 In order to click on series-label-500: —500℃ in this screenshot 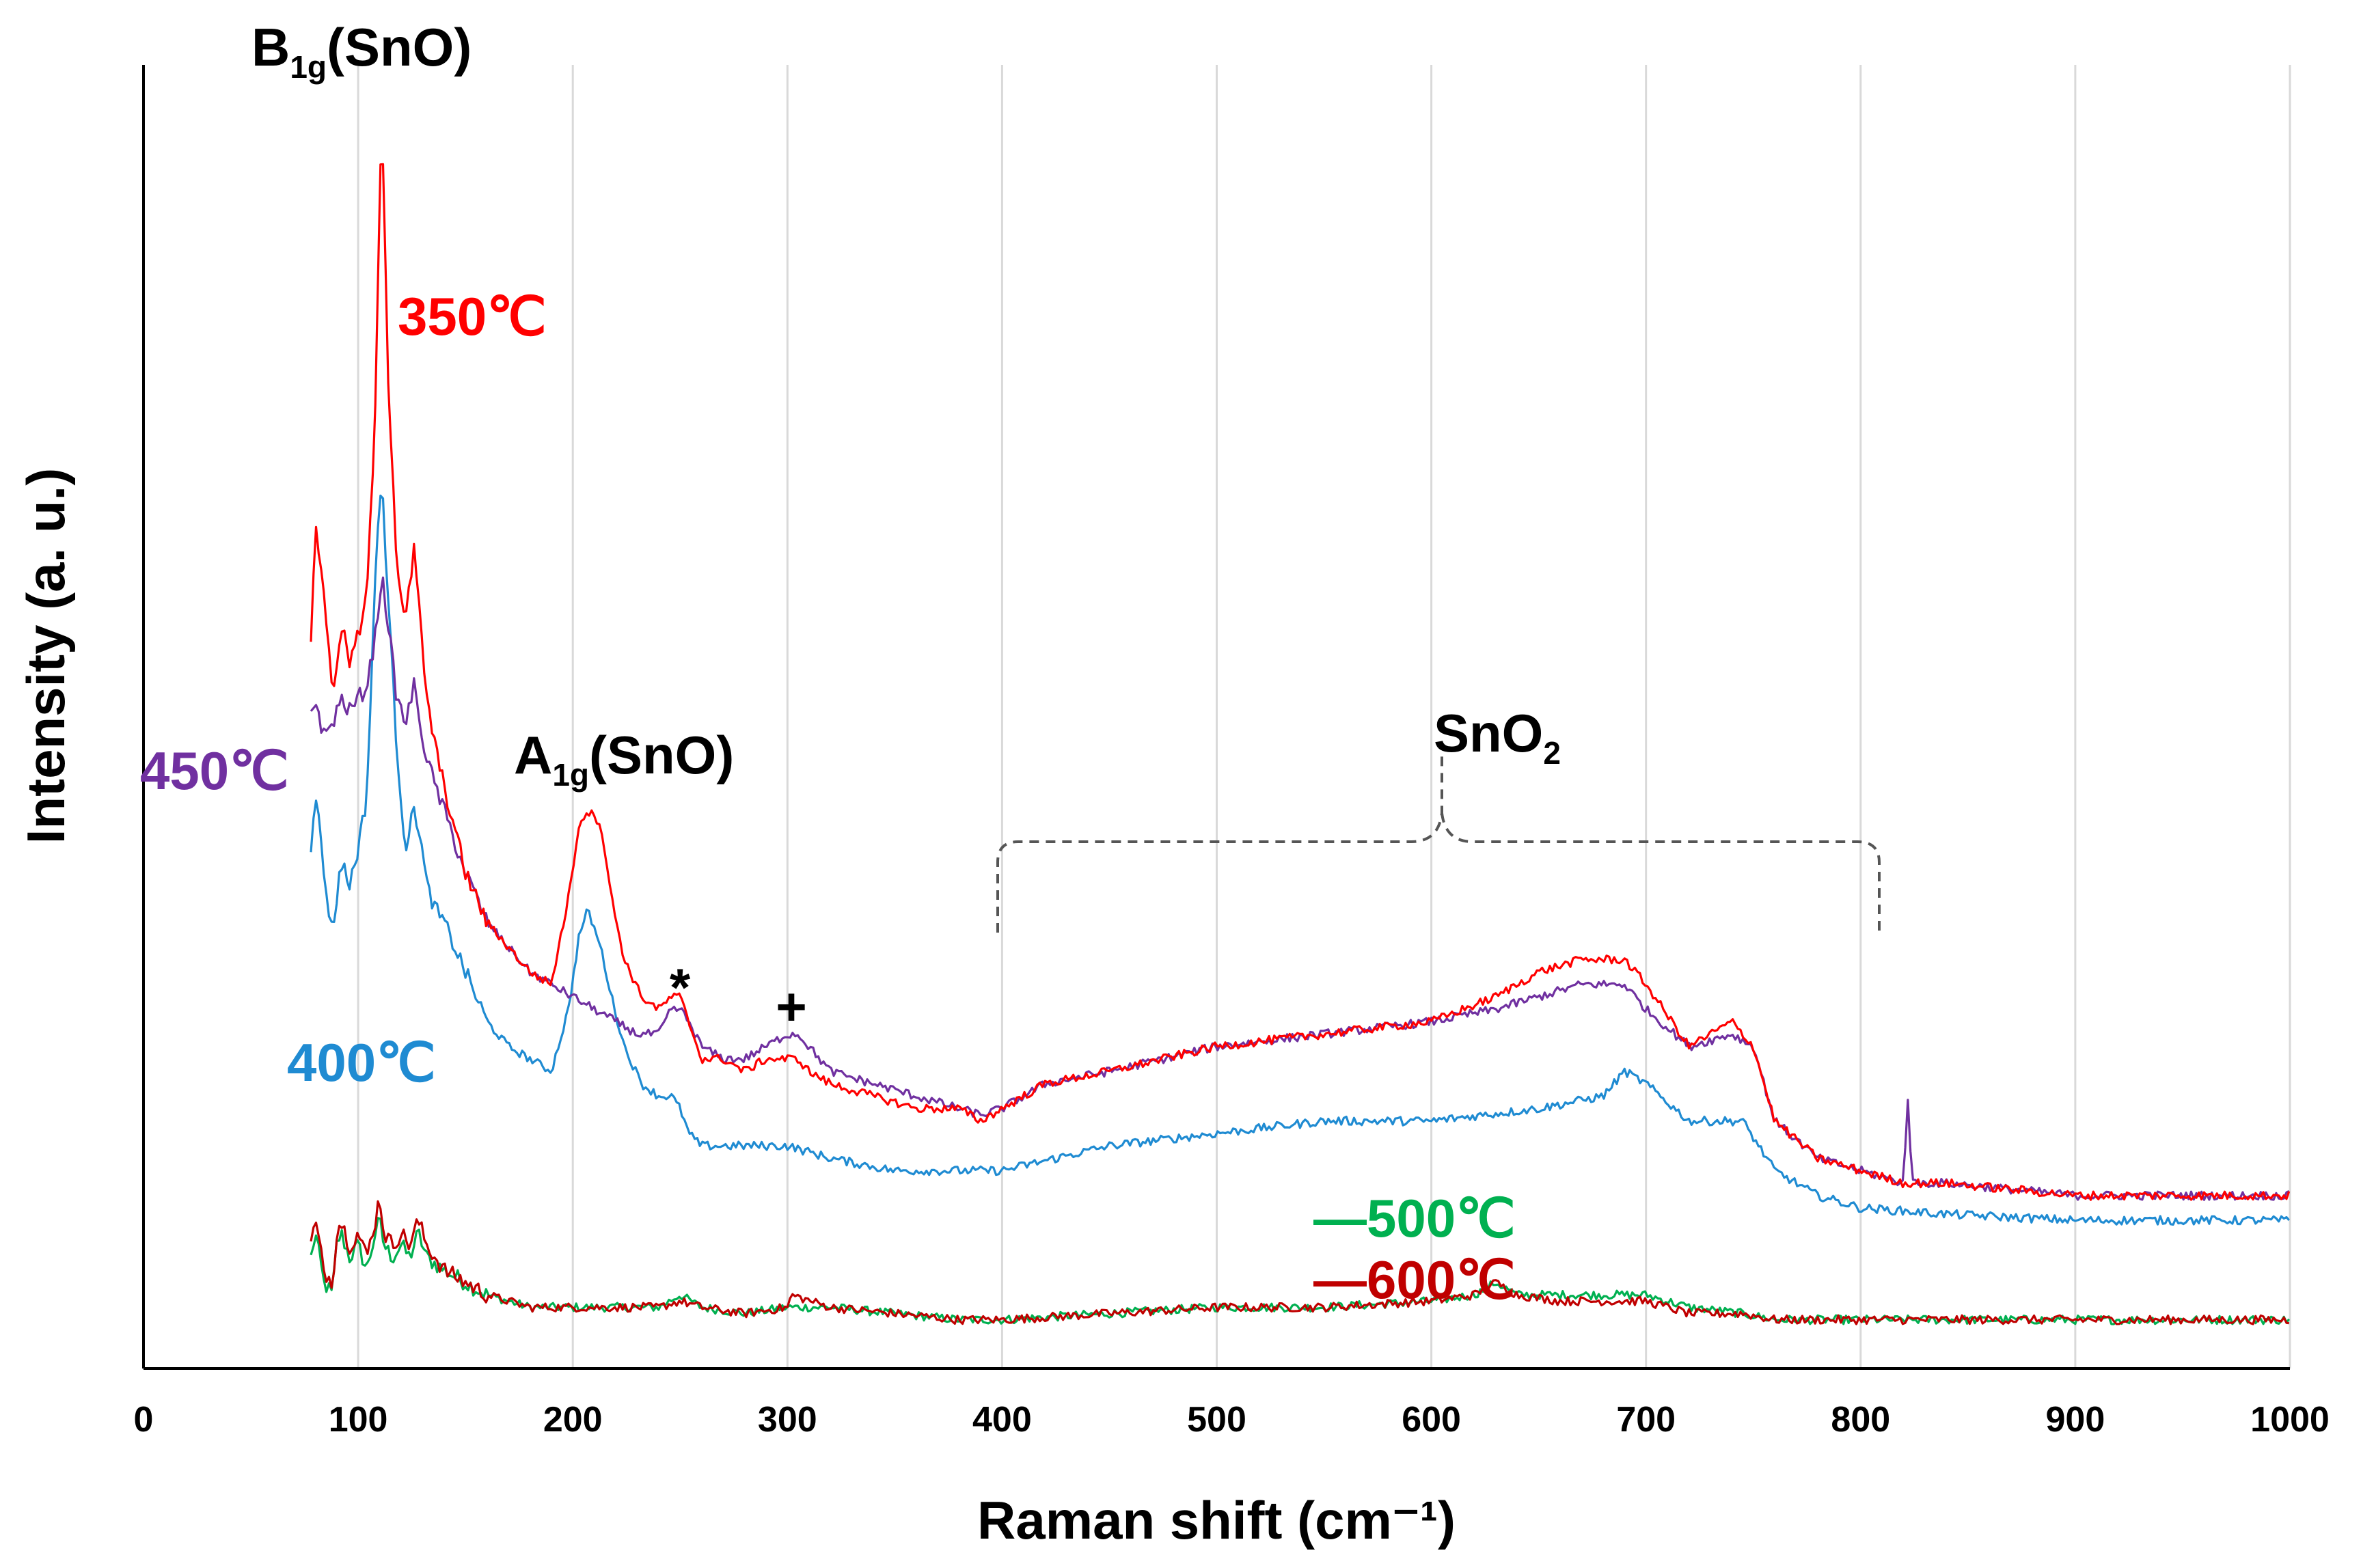, I will do `click(1414, 1218)`.